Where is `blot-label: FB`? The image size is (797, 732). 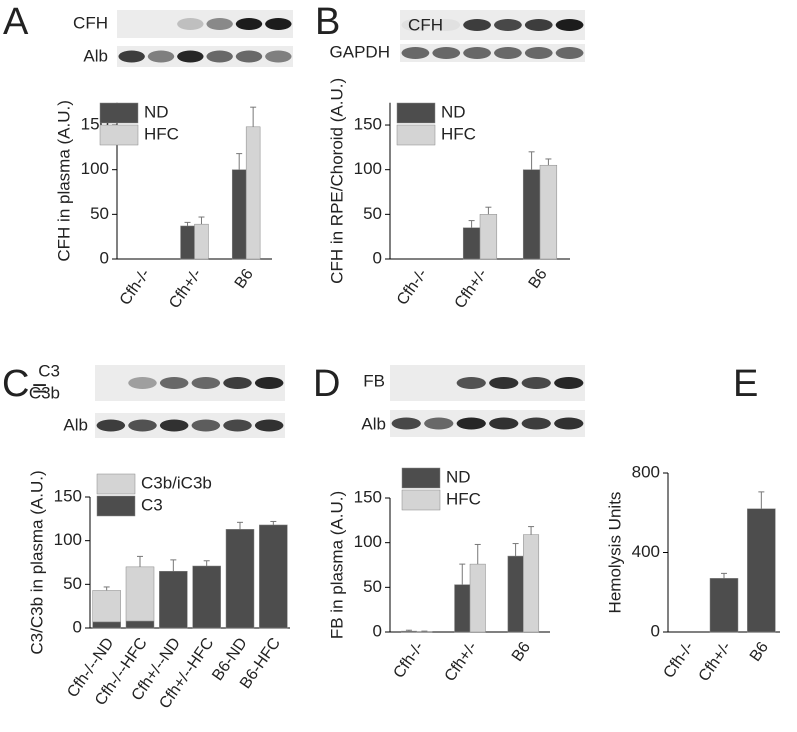 blot-label: FB is located at coordinates (374, 380).